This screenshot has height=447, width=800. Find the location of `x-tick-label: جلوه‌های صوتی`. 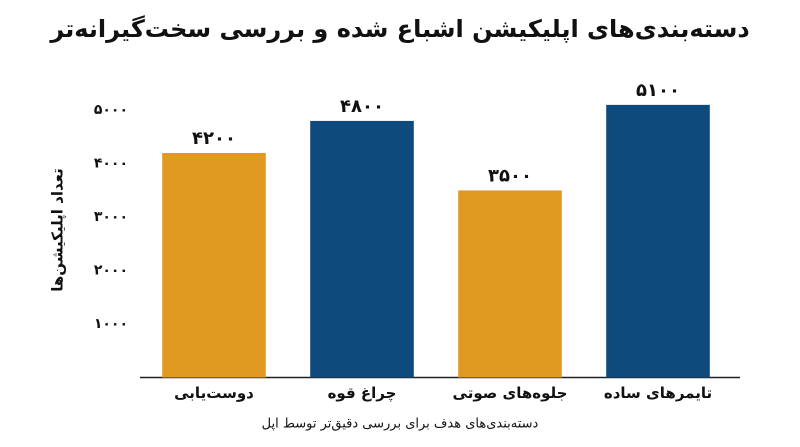

x-tick-label: جلوه‌های صوتی is located at coordinates (510, 393).